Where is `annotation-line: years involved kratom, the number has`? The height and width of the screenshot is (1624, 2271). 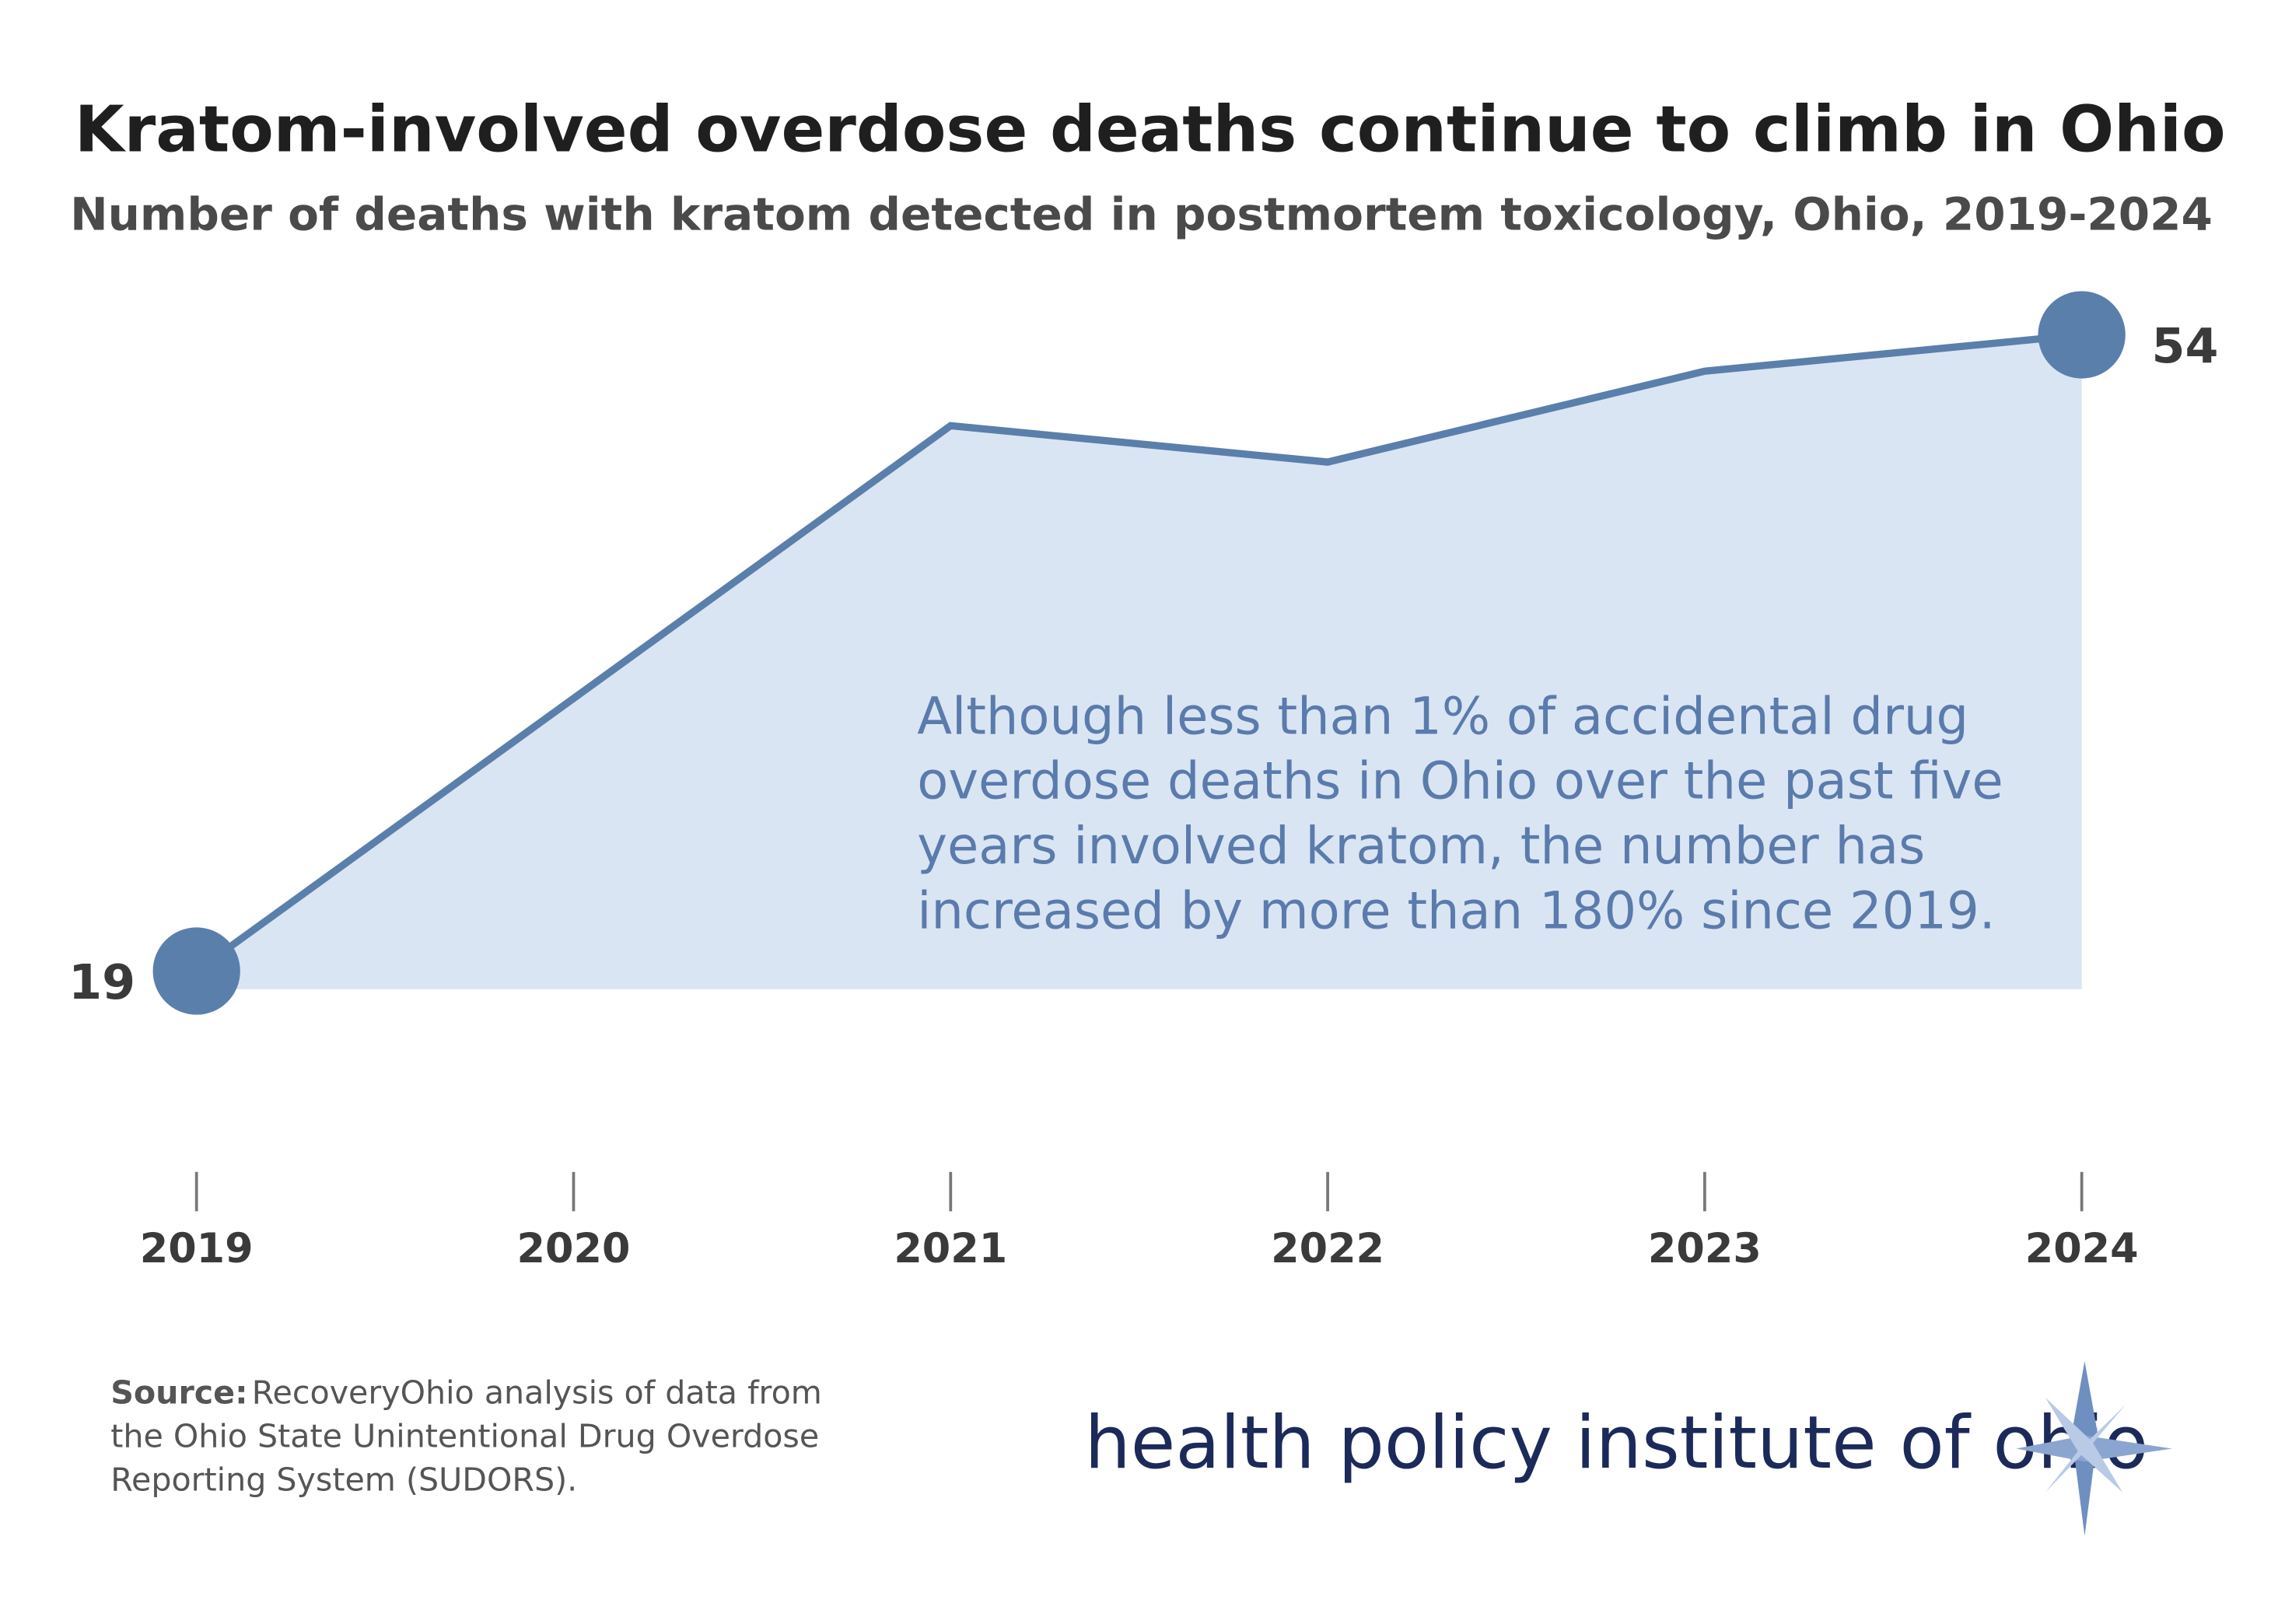
annotation-line: years involved kratom, the number has is located at coordinates (1421, 846).